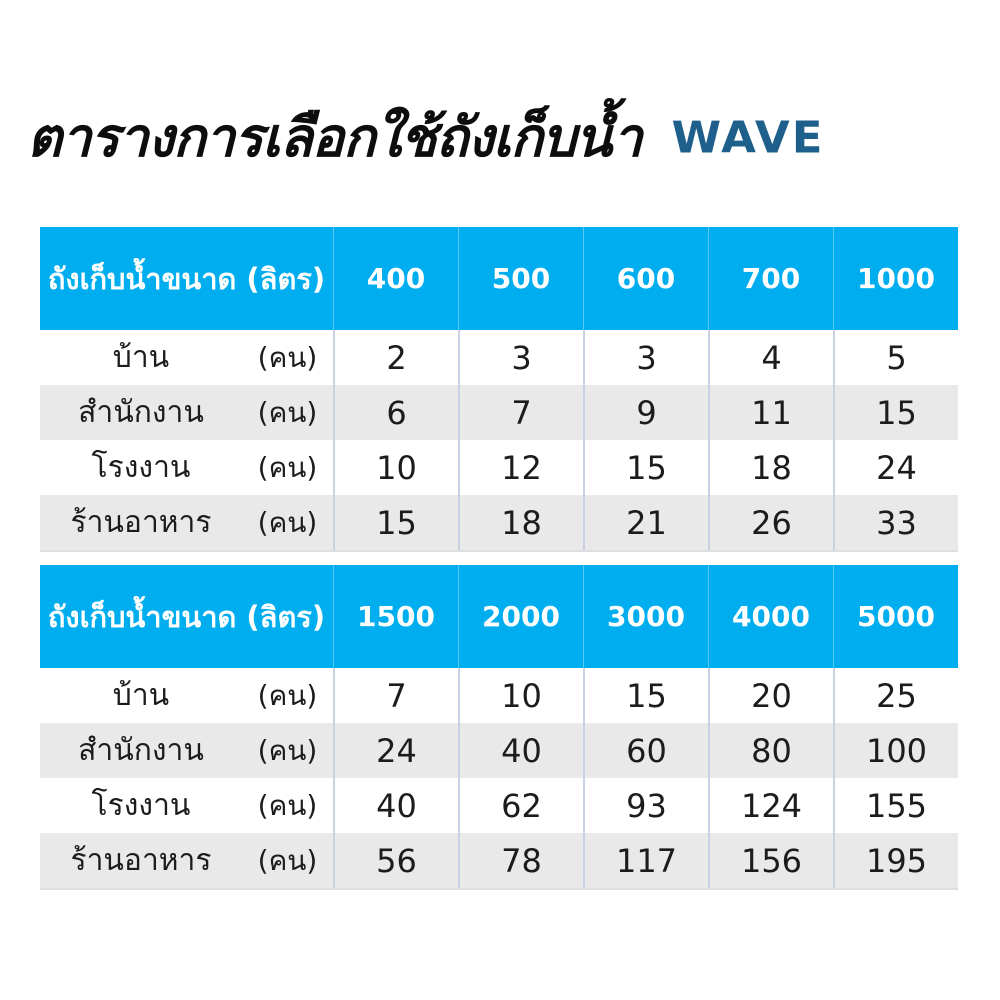 This screenshot has width=1000, height=1000. What do you see at coordinates (335, 137) in the screenshot?
I see `page-title: ตารางการเลือกใช้ถังเก็บน้ำ` at bounding box center [335, 137].